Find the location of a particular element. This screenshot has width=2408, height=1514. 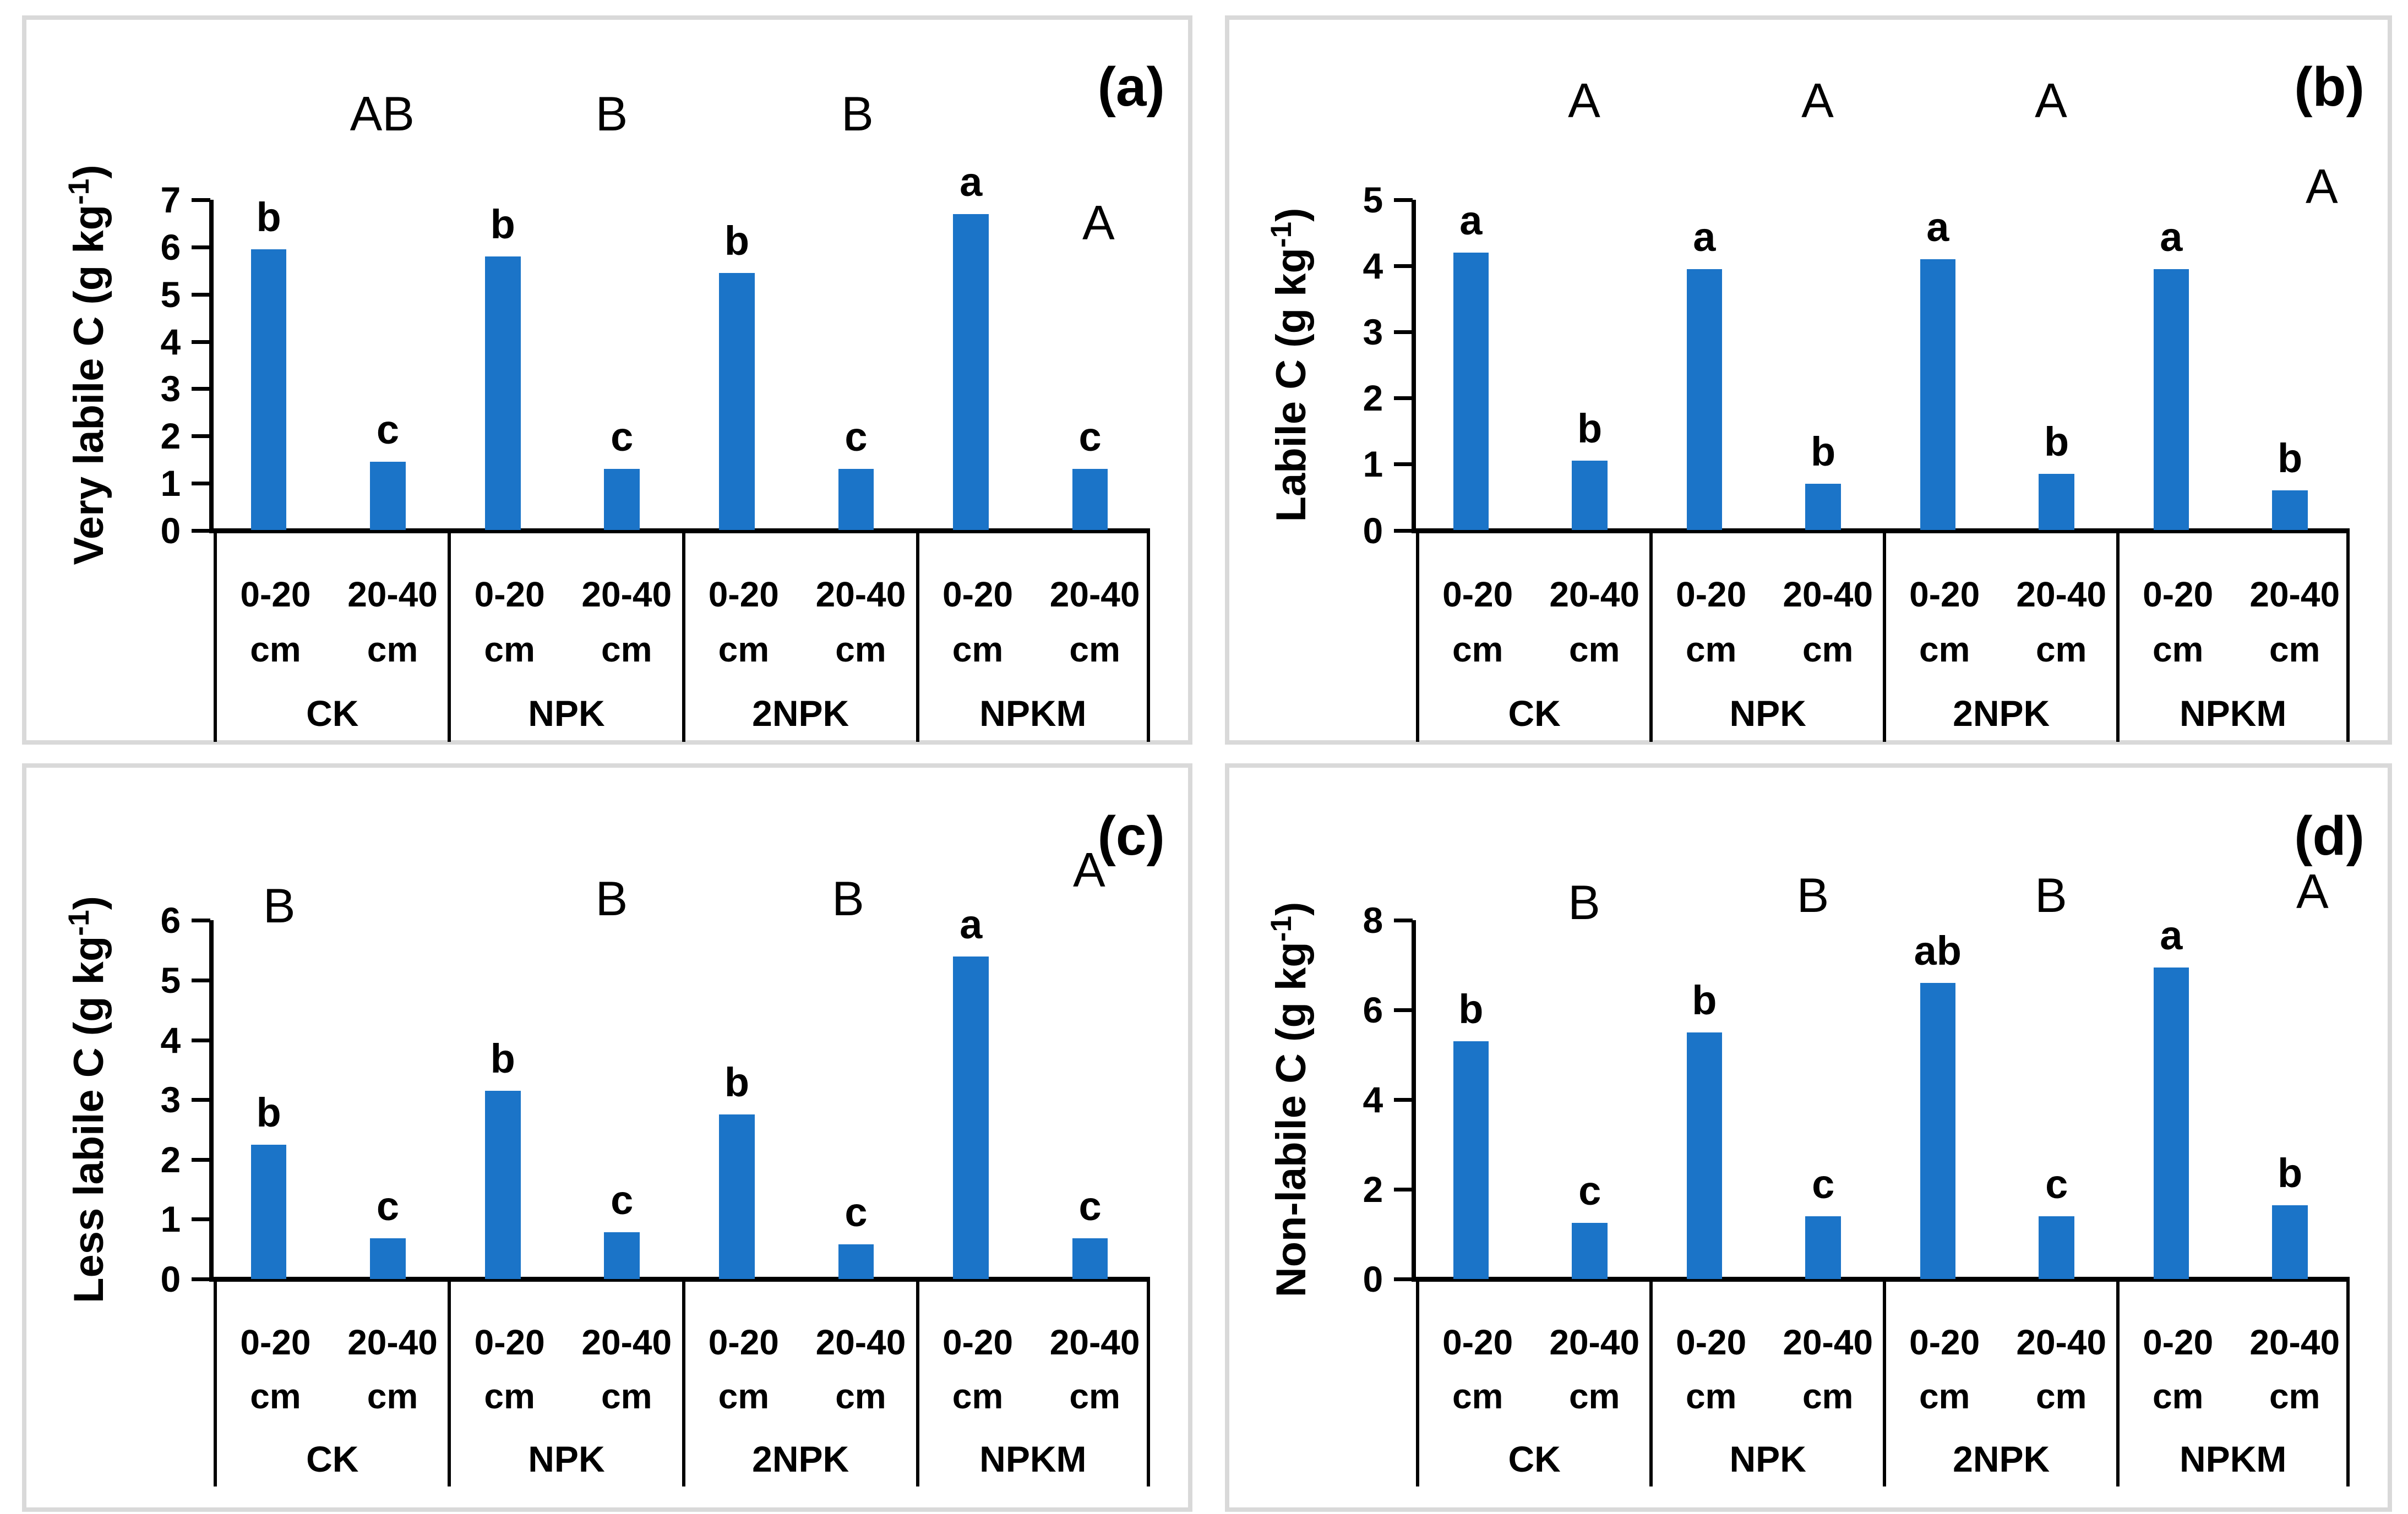

y-axis-label: Very labile C (g kg-1) is located at coordinates (87, 365).